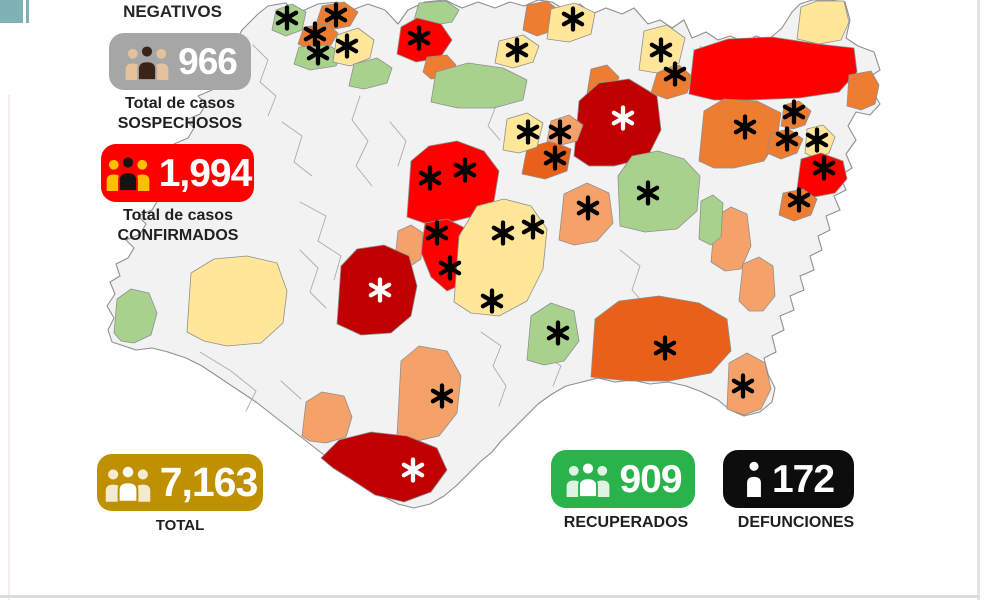  Describe the element at coordinates (180, 123) in the screenshot. I see `sospechosos-caption-line2: SOSPECHOSOS` at that location.